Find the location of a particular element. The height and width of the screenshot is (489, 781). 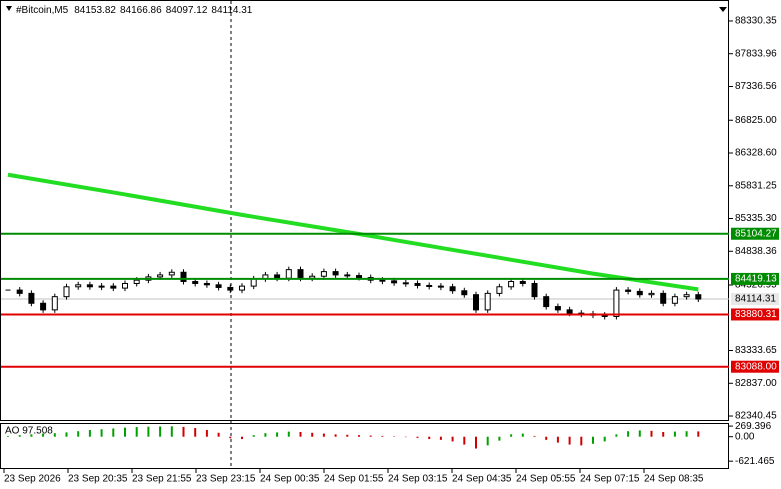

y-tick-label: 82340.45 is located at coordinates (756, 416).